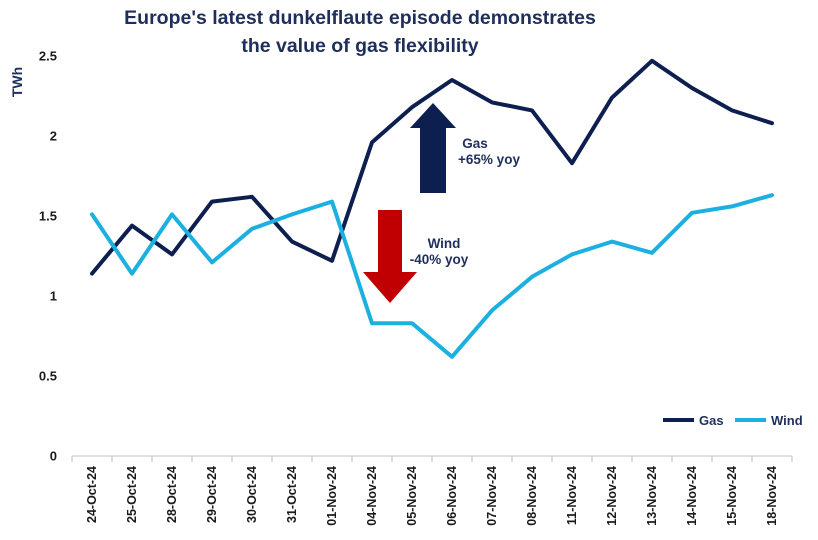 This screenshot has height=540, width=818. What do you see at coordinates (572, 495) in the screenshot?
I see `x-tick-label: 11-Nov-24` at bounding box center [572, 495].